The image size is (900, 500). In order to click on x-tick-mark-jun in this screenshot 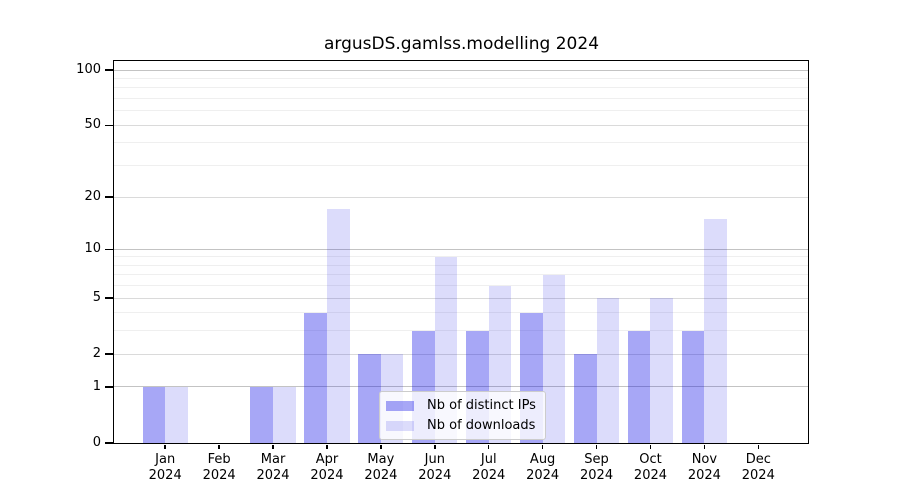, I will do `click(435, 446)`.